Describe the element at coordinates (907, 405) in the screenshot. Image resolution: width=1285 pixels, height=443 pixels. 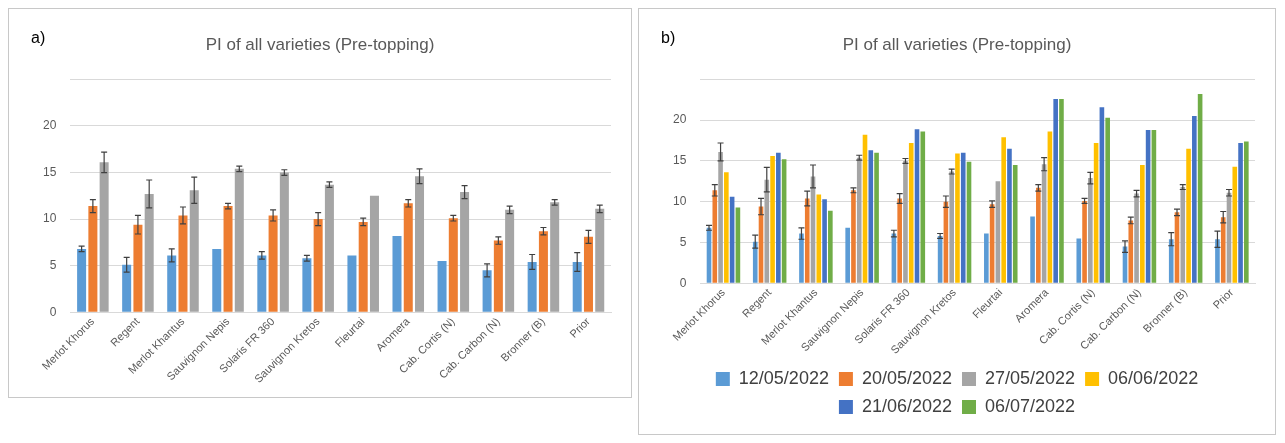
I see `legend-label: 21/06/2022` at that location.